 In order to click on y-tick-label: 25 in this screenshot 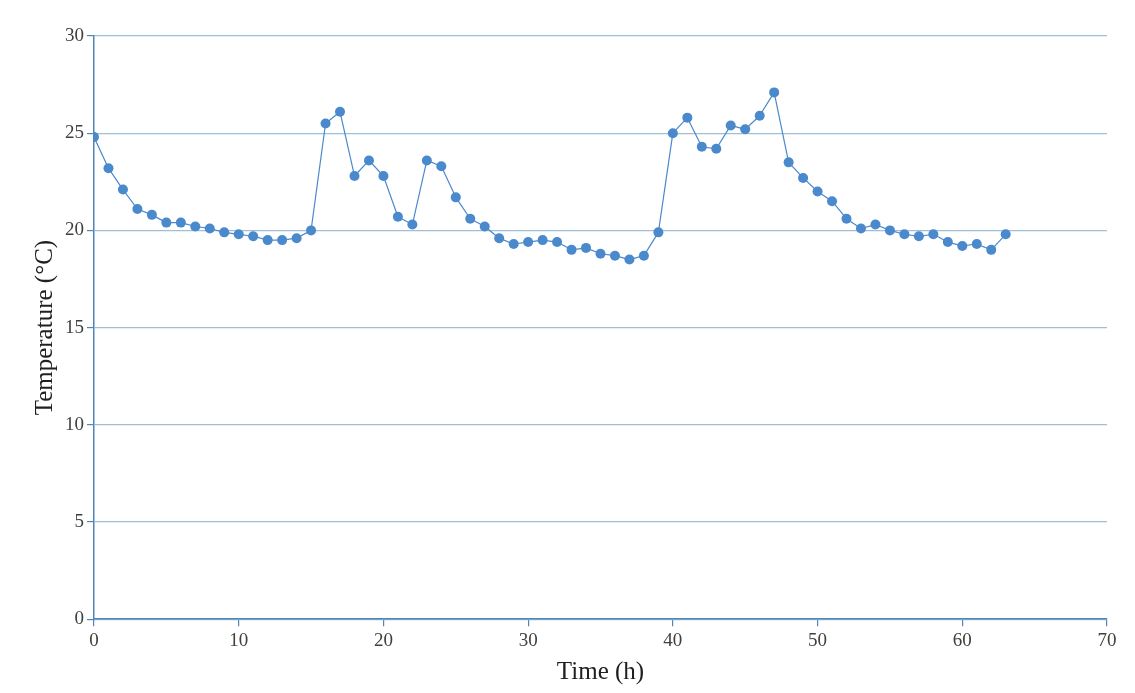, I will do `click(74, 132)`.